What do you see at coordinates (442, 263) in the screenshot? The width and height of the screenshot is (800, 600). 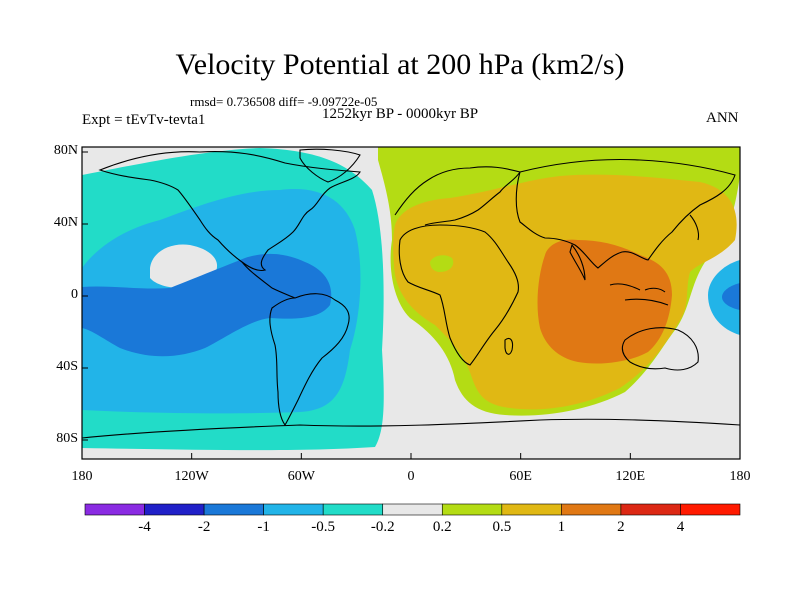 I see `region-near-zero-africa` at bounding box center [442, 263].